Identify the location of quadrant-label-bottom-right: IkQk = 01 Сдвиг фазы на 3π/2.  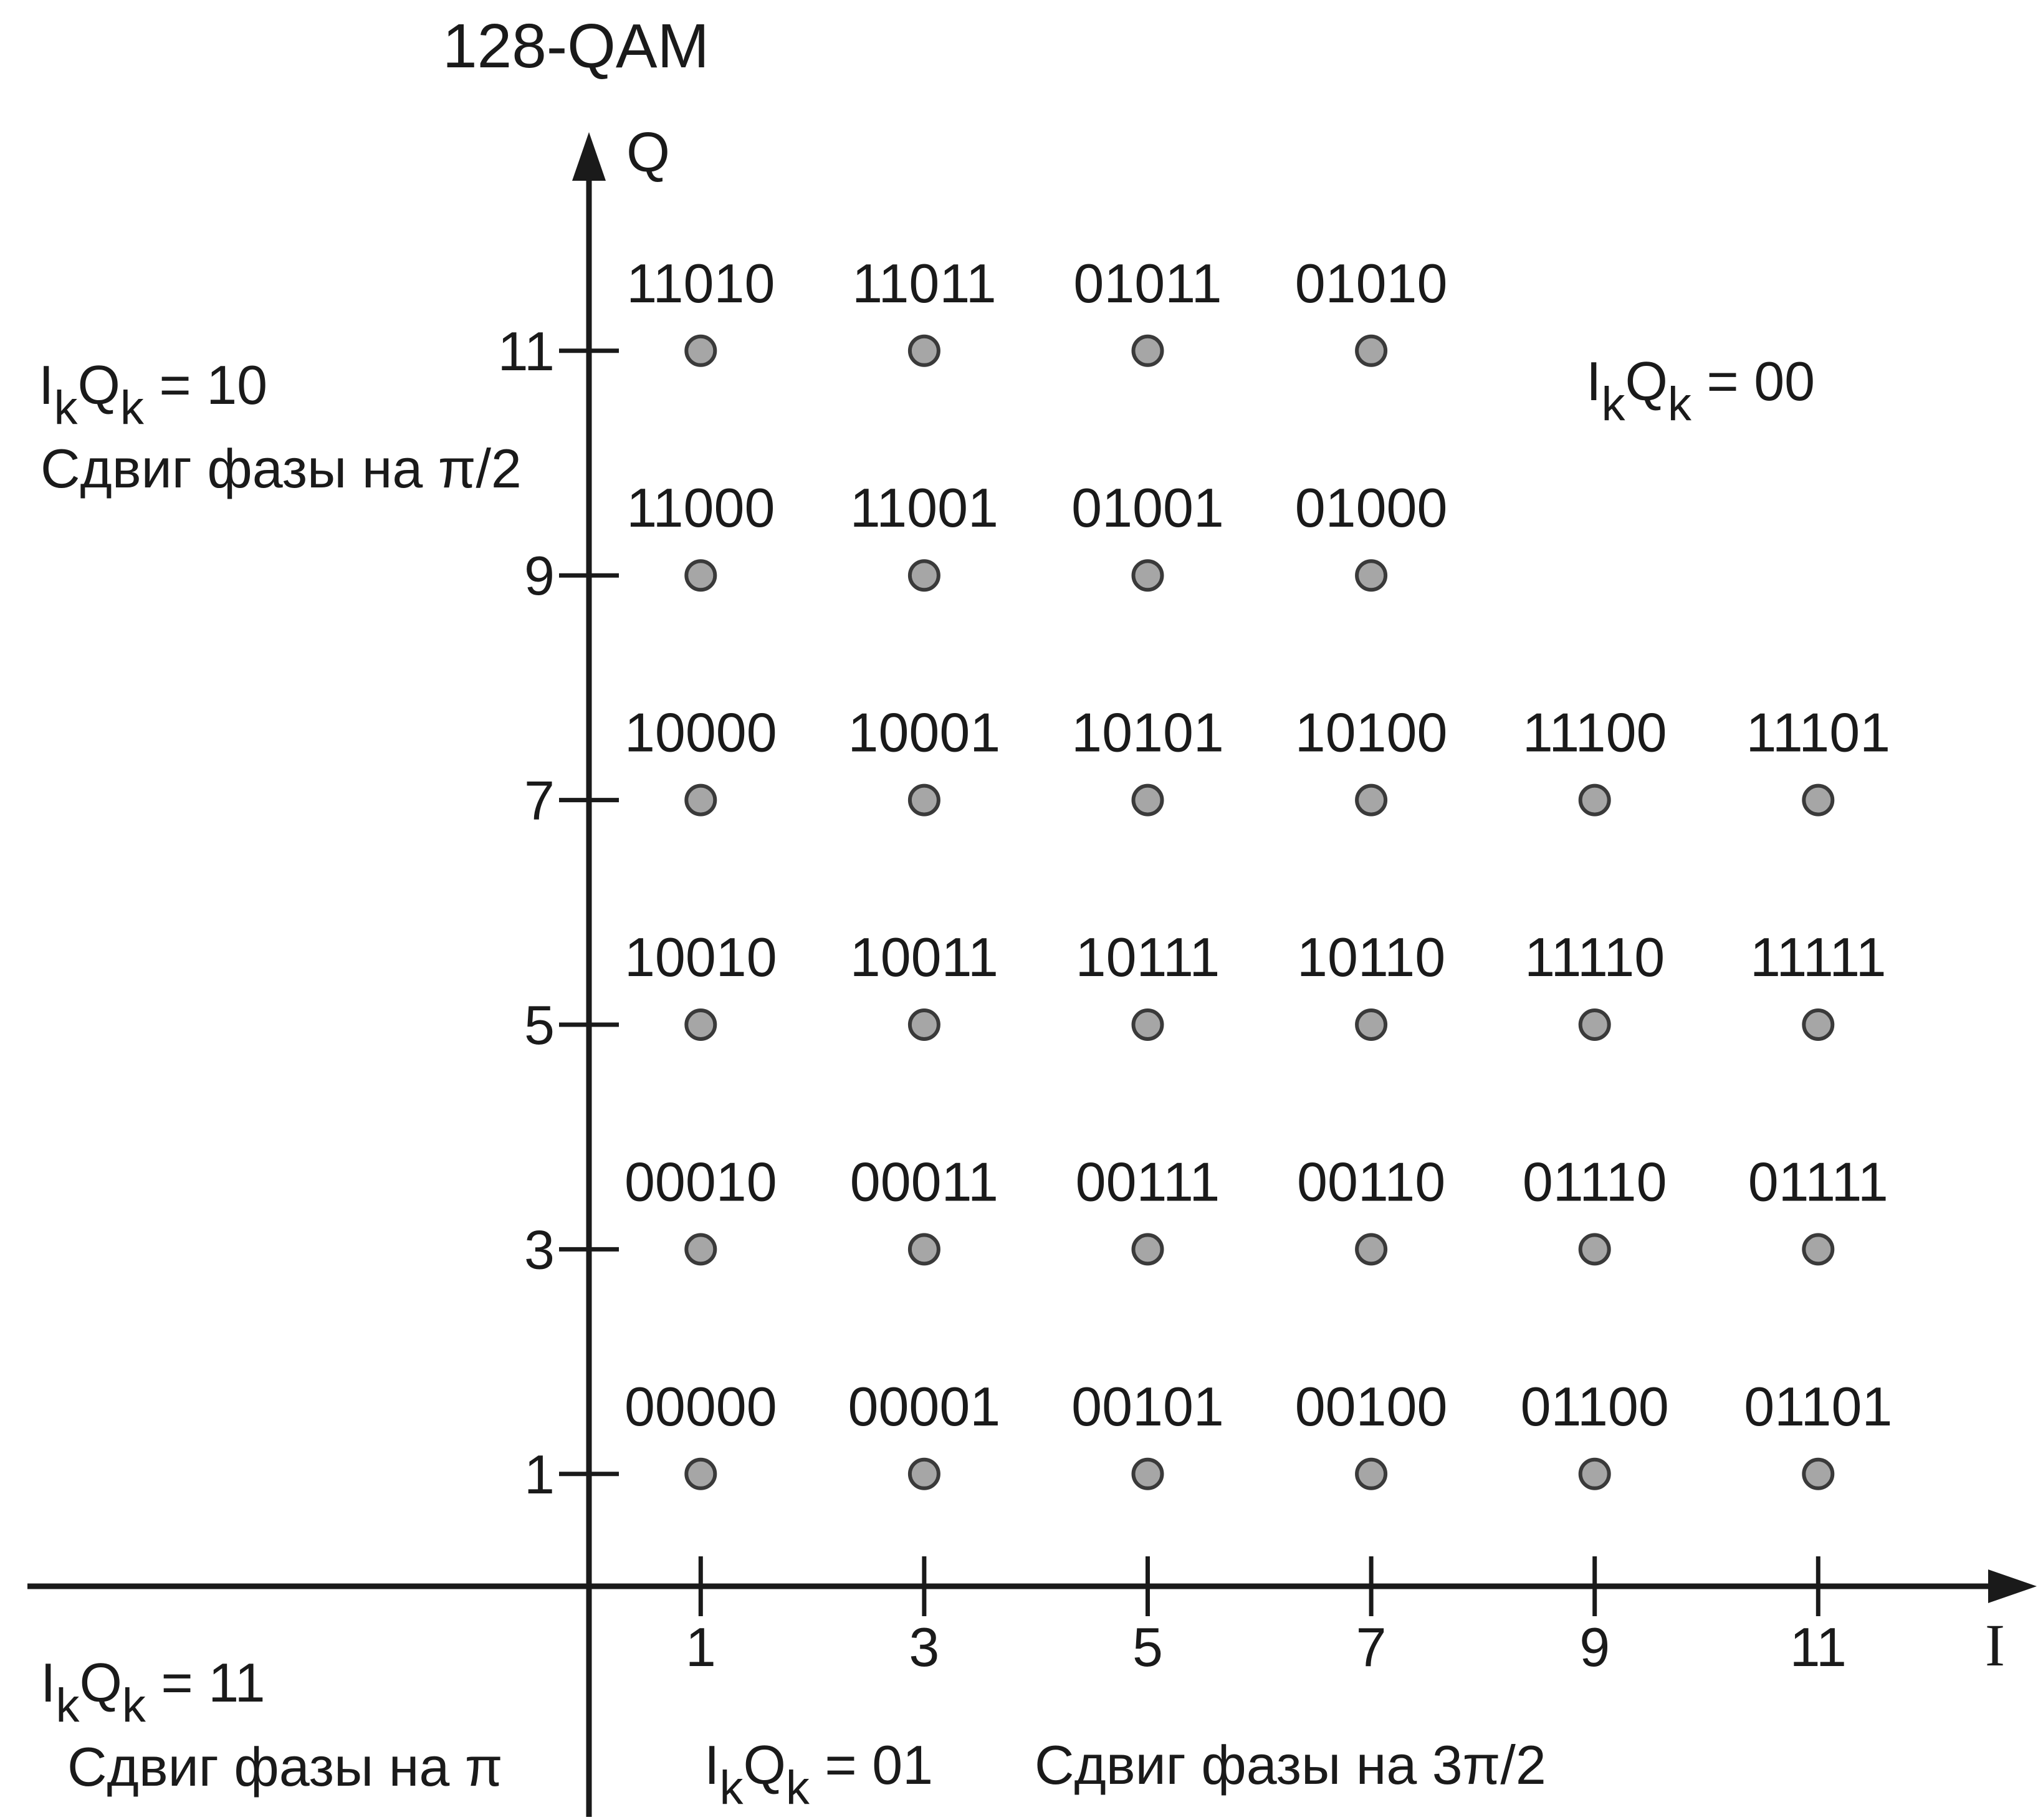
(1125, 1774).